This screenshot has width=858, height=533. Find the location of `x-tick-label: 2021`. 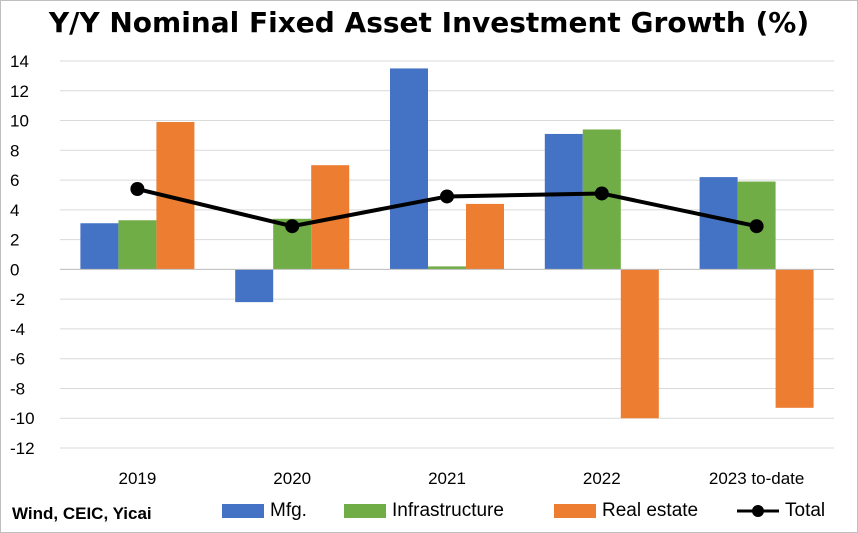

x-tick-label: 2021 is located at coordinates (447, 478).